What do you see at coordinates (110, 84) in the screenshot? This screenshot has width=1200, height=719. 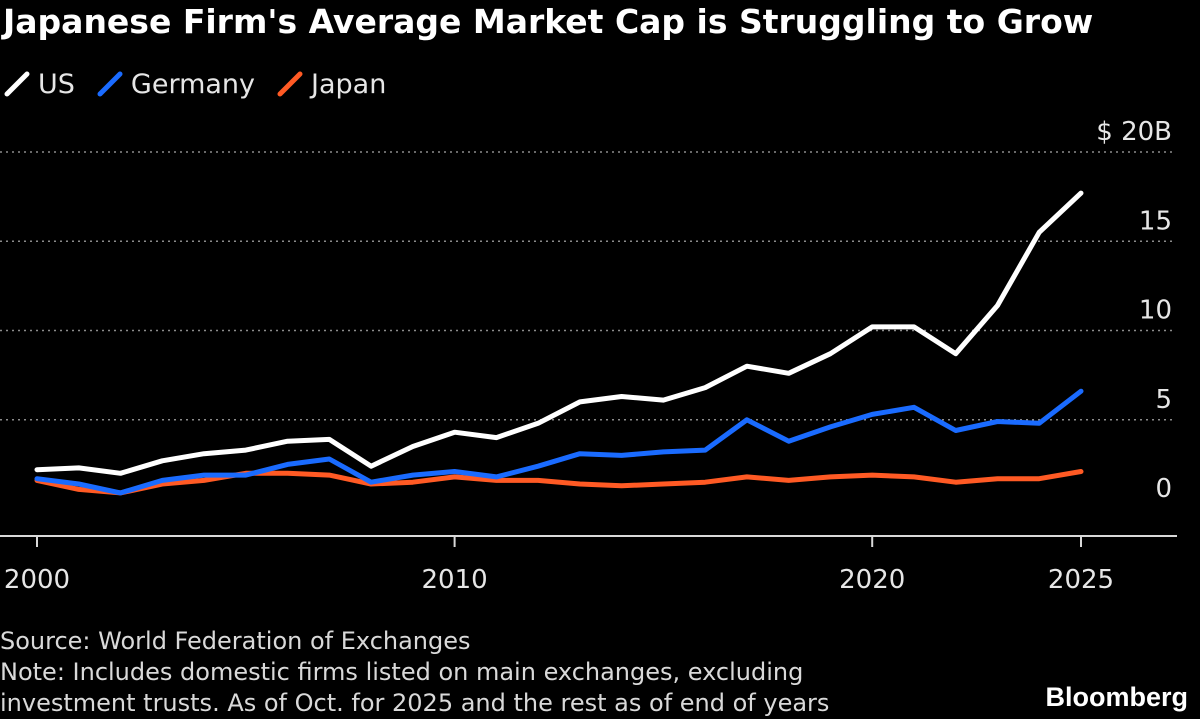 I see `legend-swatch-germany` at bounding box center [110, 84].